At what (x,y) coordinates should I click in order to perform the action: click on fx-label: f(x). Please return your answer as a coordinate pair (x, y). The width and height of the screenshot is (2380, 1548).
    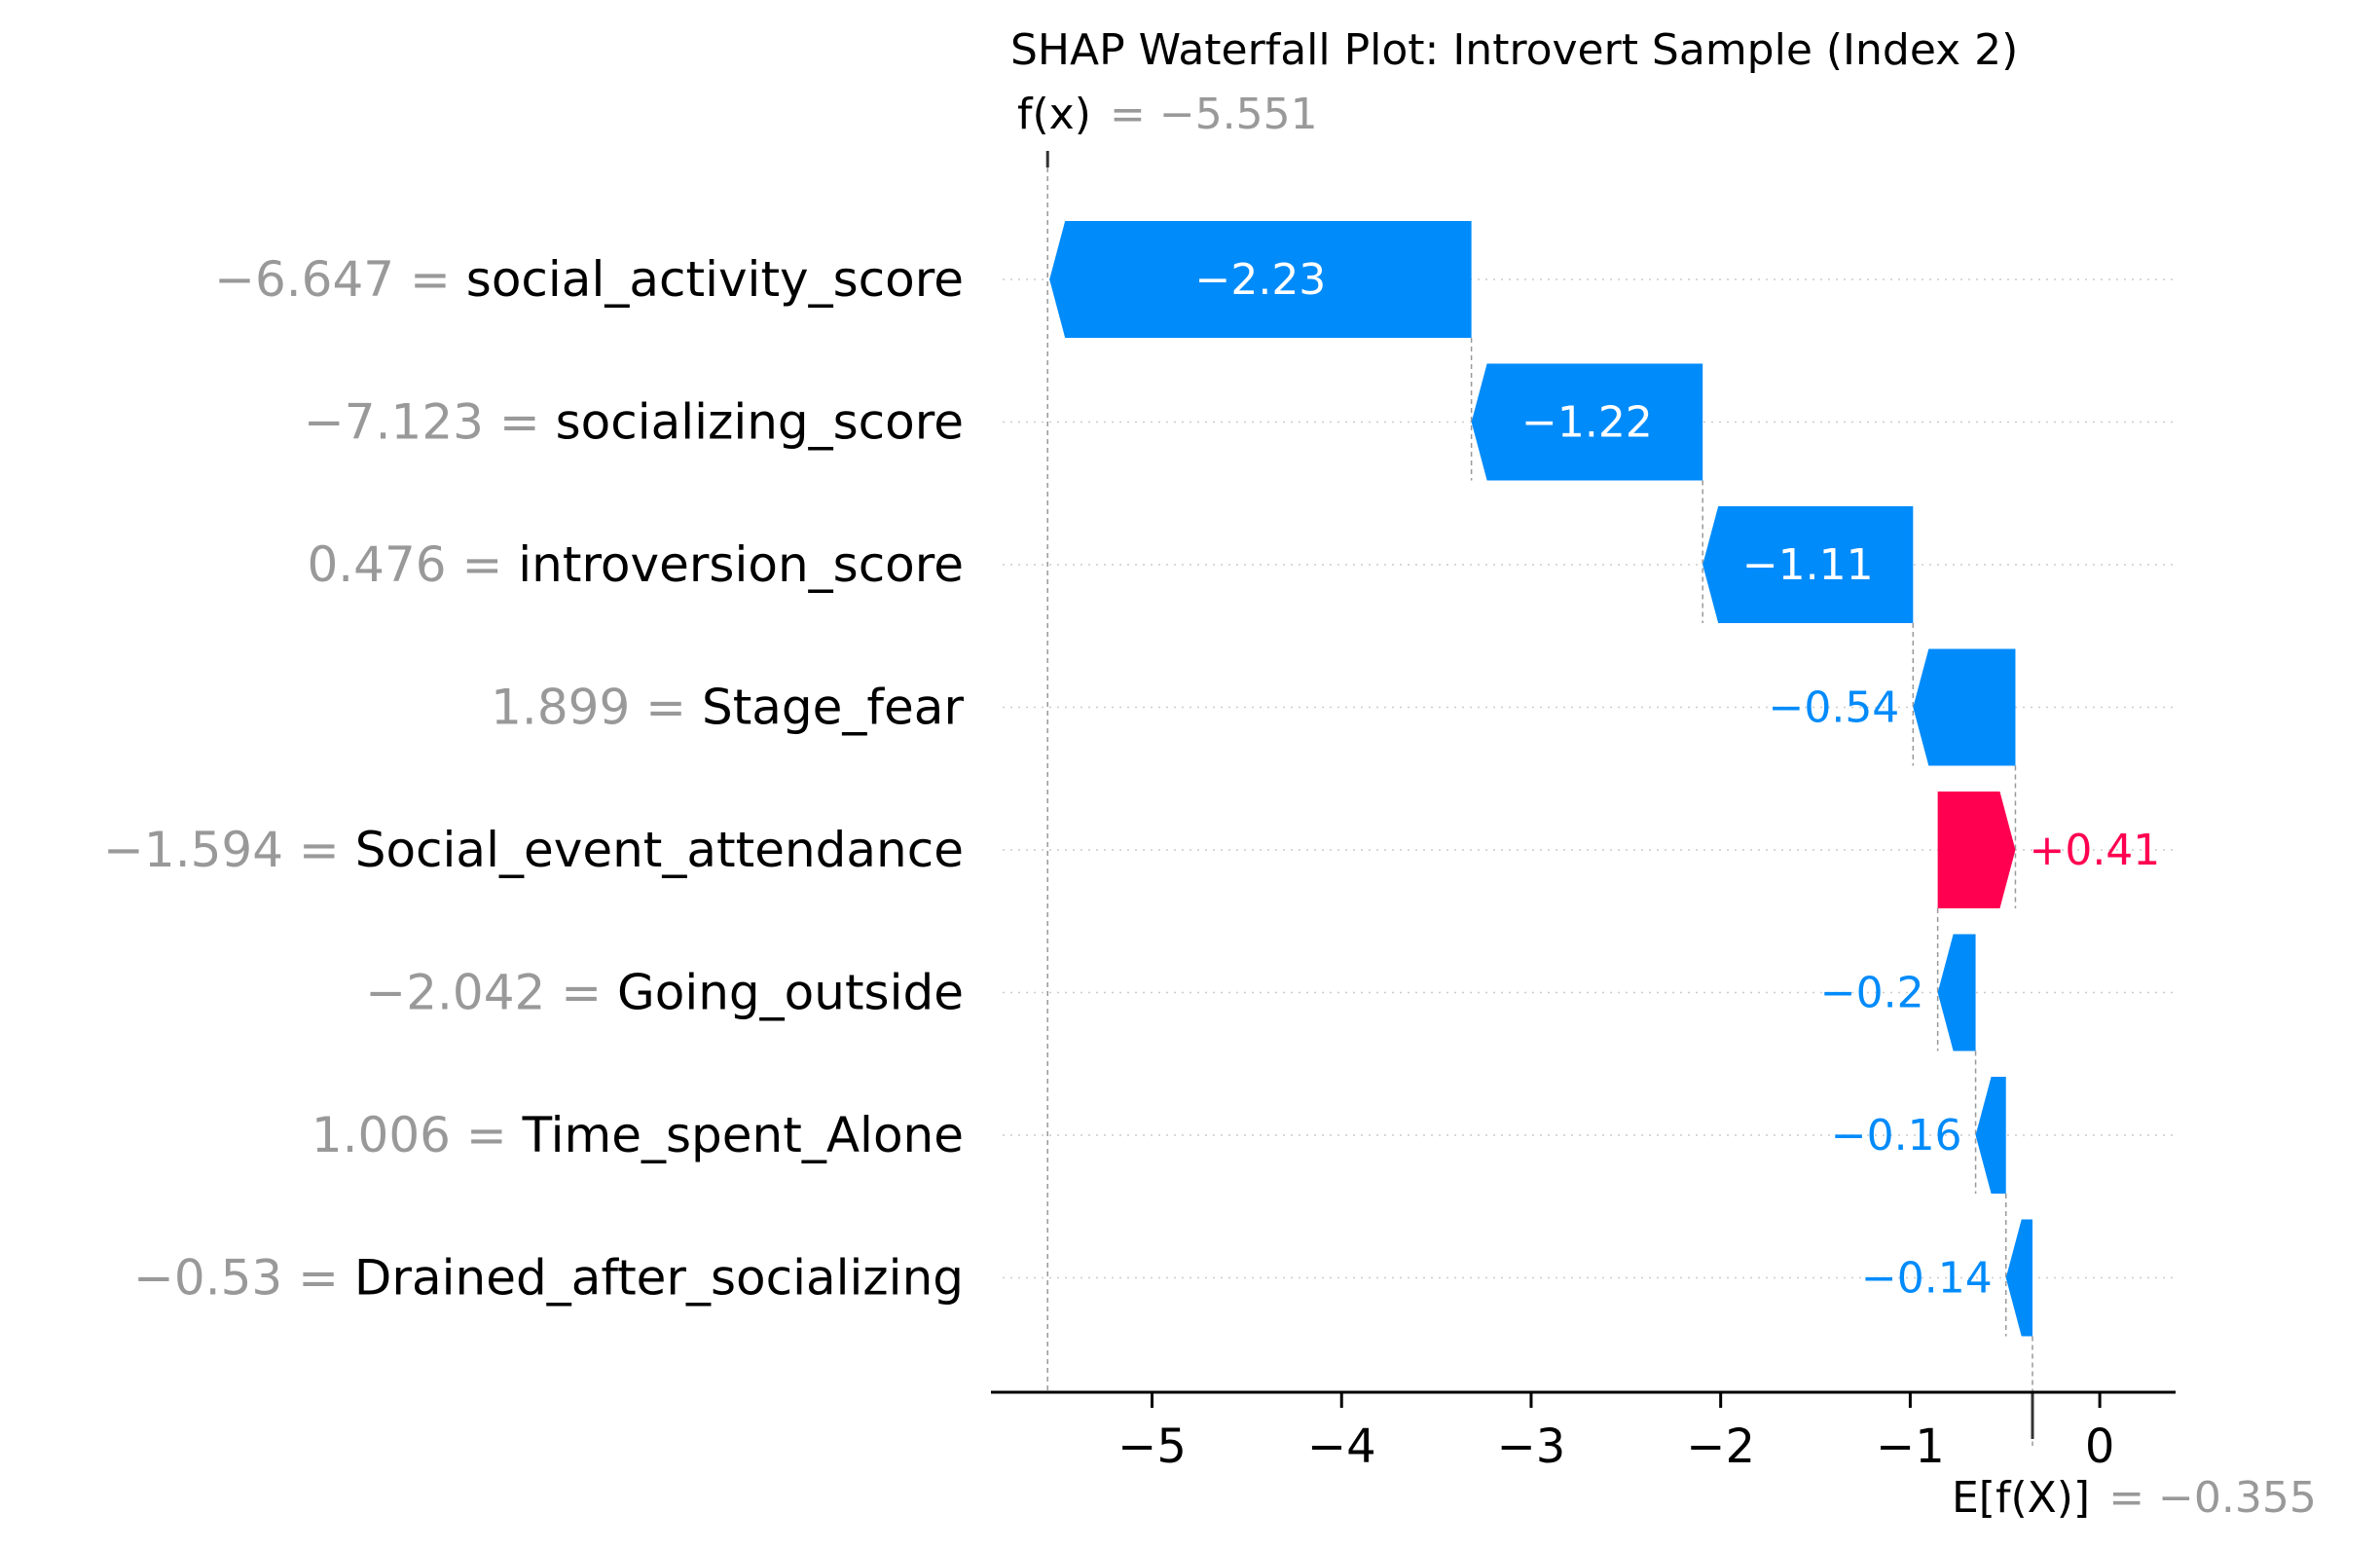
    Looking at the image, I should click on (1054, 114).